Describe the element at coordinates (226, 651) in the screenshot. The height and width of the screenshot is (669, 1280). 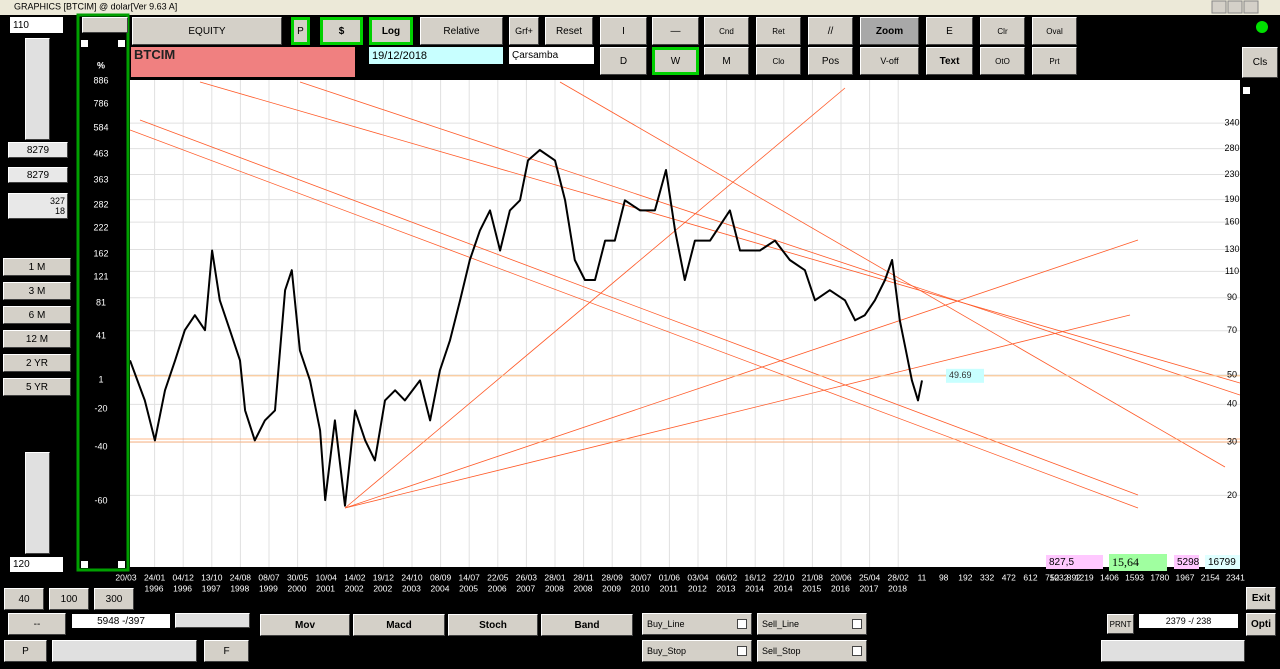
I see `next-button: F` at that location.